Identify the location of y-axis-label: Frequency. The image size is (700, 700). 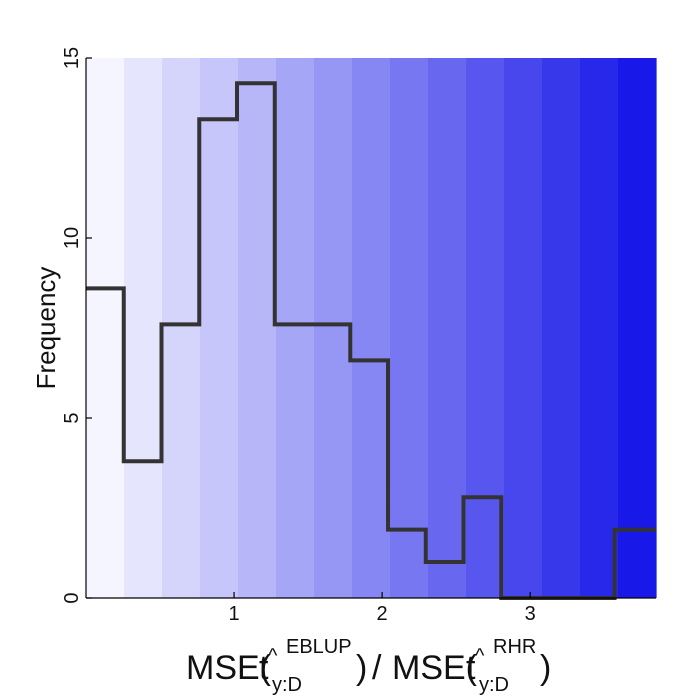
(46, 328).